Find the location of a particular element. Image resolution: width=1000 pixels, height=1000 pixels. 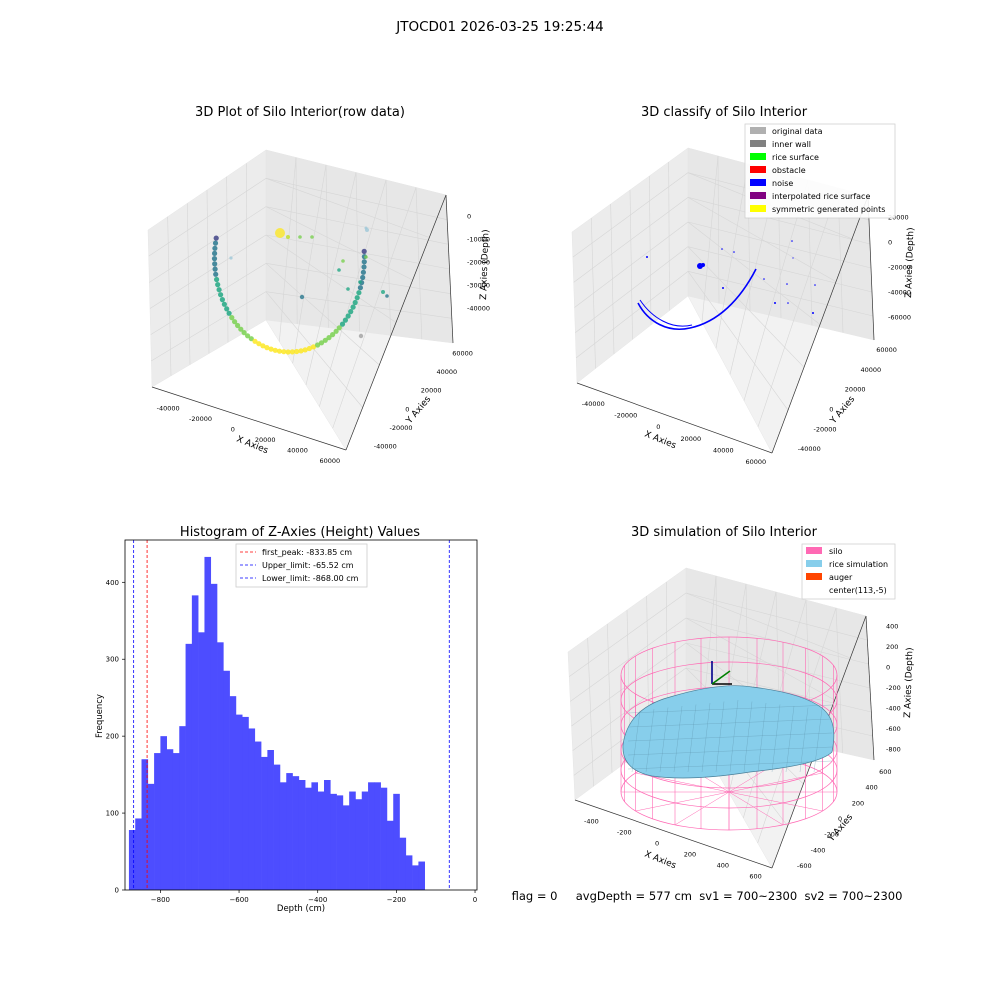

plot4-x-tick-label: -400 is located at coordinates (591, 822).